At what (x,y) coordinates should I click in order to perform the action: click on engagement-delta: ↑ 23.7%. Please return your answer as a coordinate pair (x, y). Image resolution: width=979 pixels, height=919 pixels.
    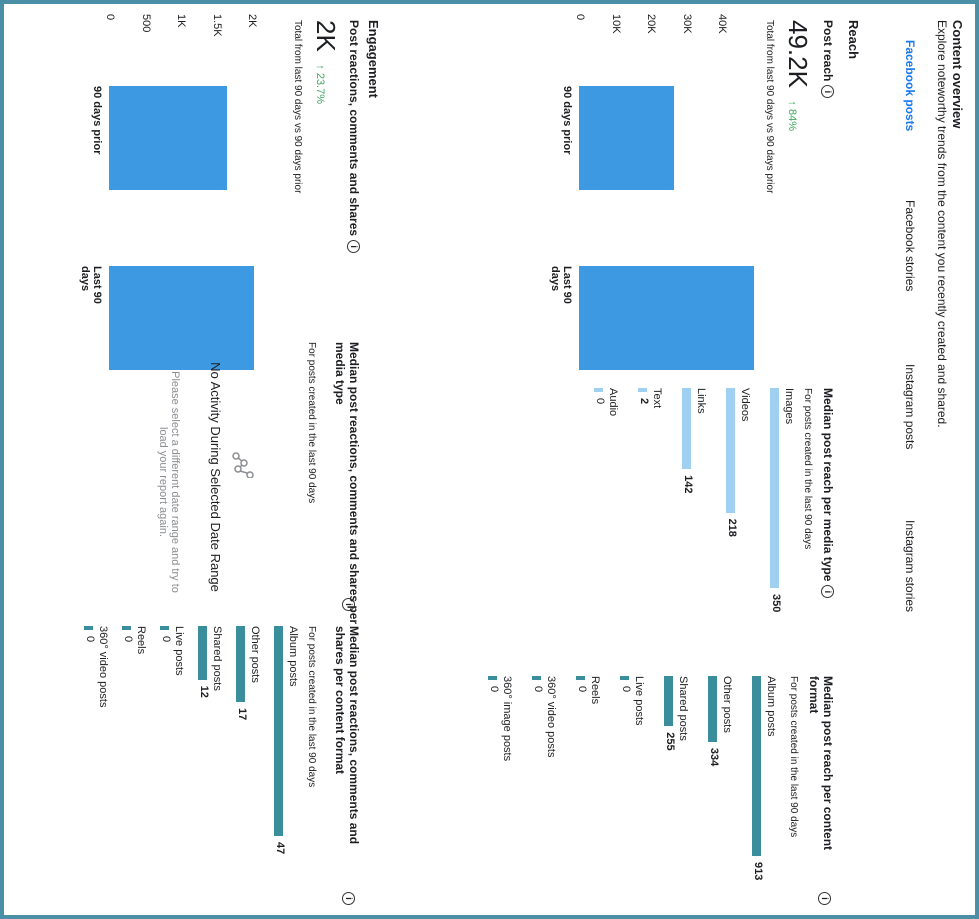
    Looking at the image, I should click on (320, 84).